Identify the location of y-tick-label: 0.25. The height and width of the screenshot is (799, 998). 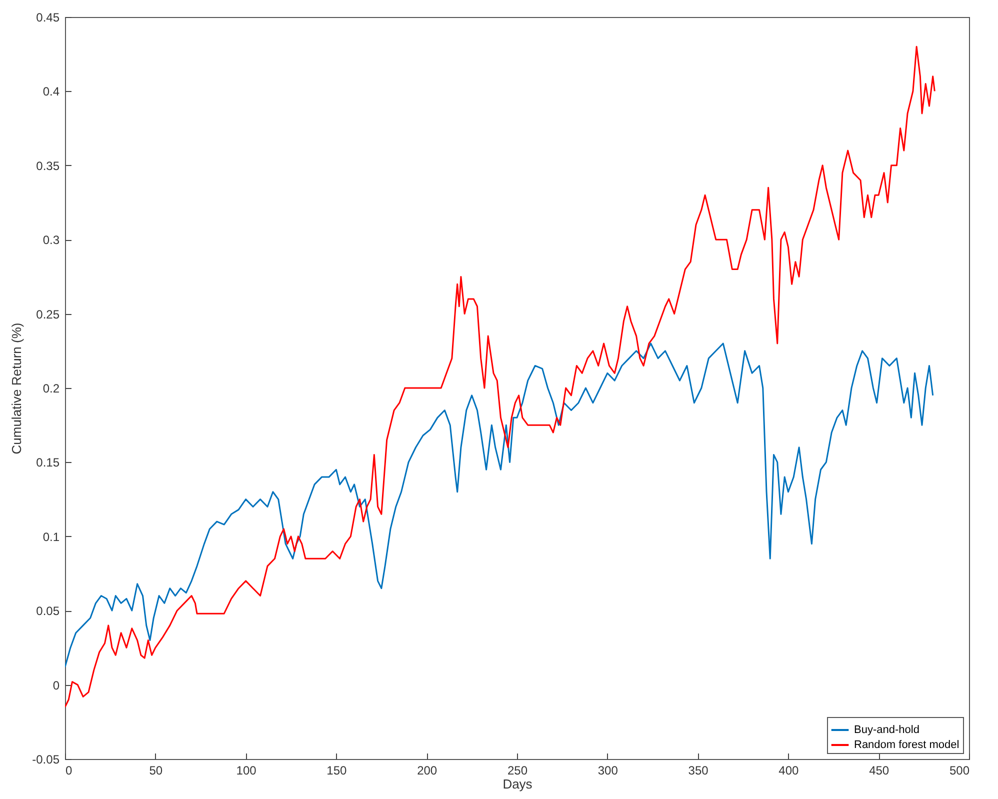
(48, 314).